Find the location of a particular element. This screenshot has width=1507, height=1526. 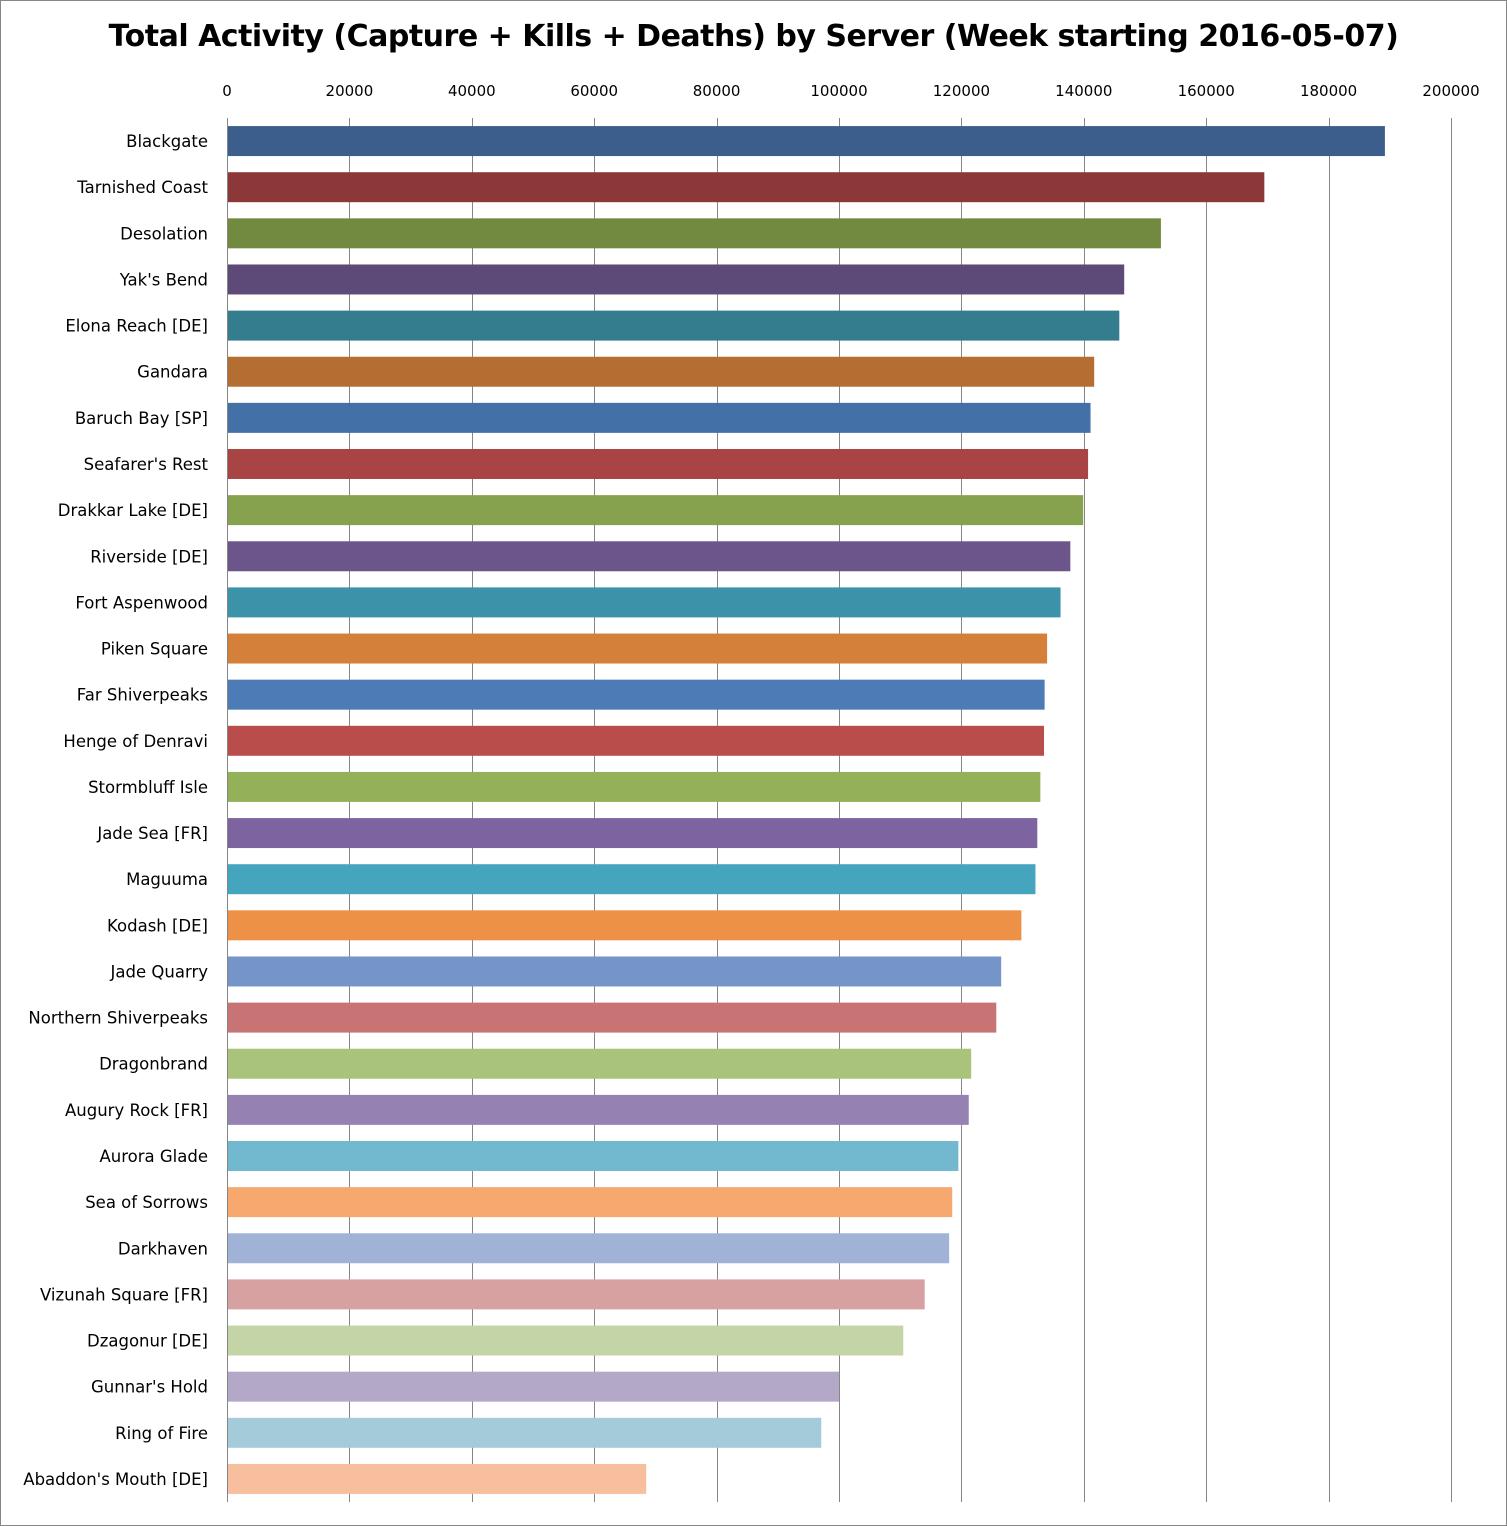

x-tick-label: 200000 is located at coordinates (1450, 91).